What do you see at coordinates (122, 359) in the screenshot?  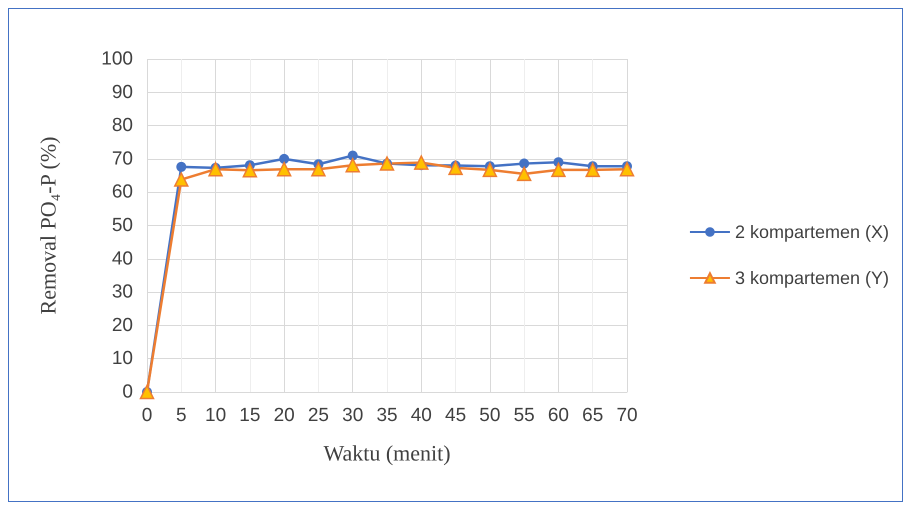 I see `y-tick-label: 10` at bounding box center [122, 359].